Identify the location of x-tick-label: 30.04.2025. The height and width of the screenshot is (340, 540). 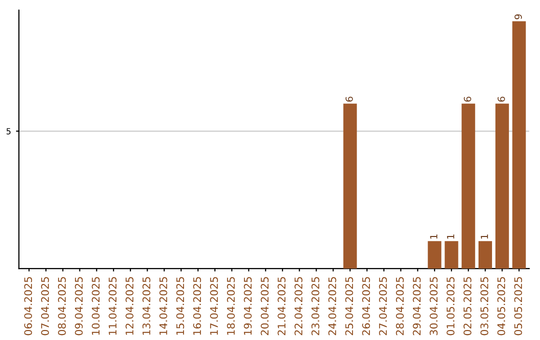
(434, 306).